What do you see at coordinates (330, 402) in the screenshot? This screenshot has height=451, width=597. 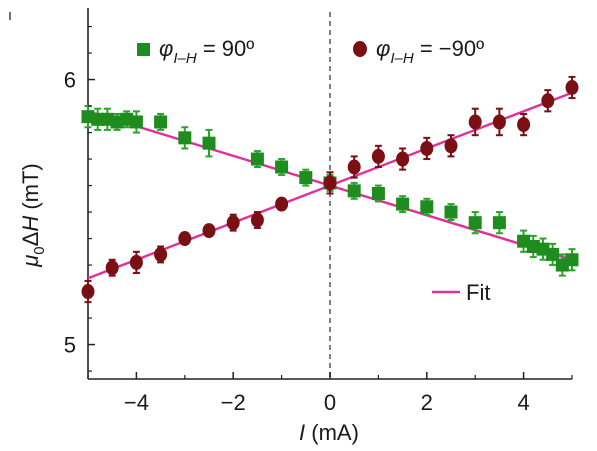 I see `x-tick-label: 0` at bounding box center [330, 402].